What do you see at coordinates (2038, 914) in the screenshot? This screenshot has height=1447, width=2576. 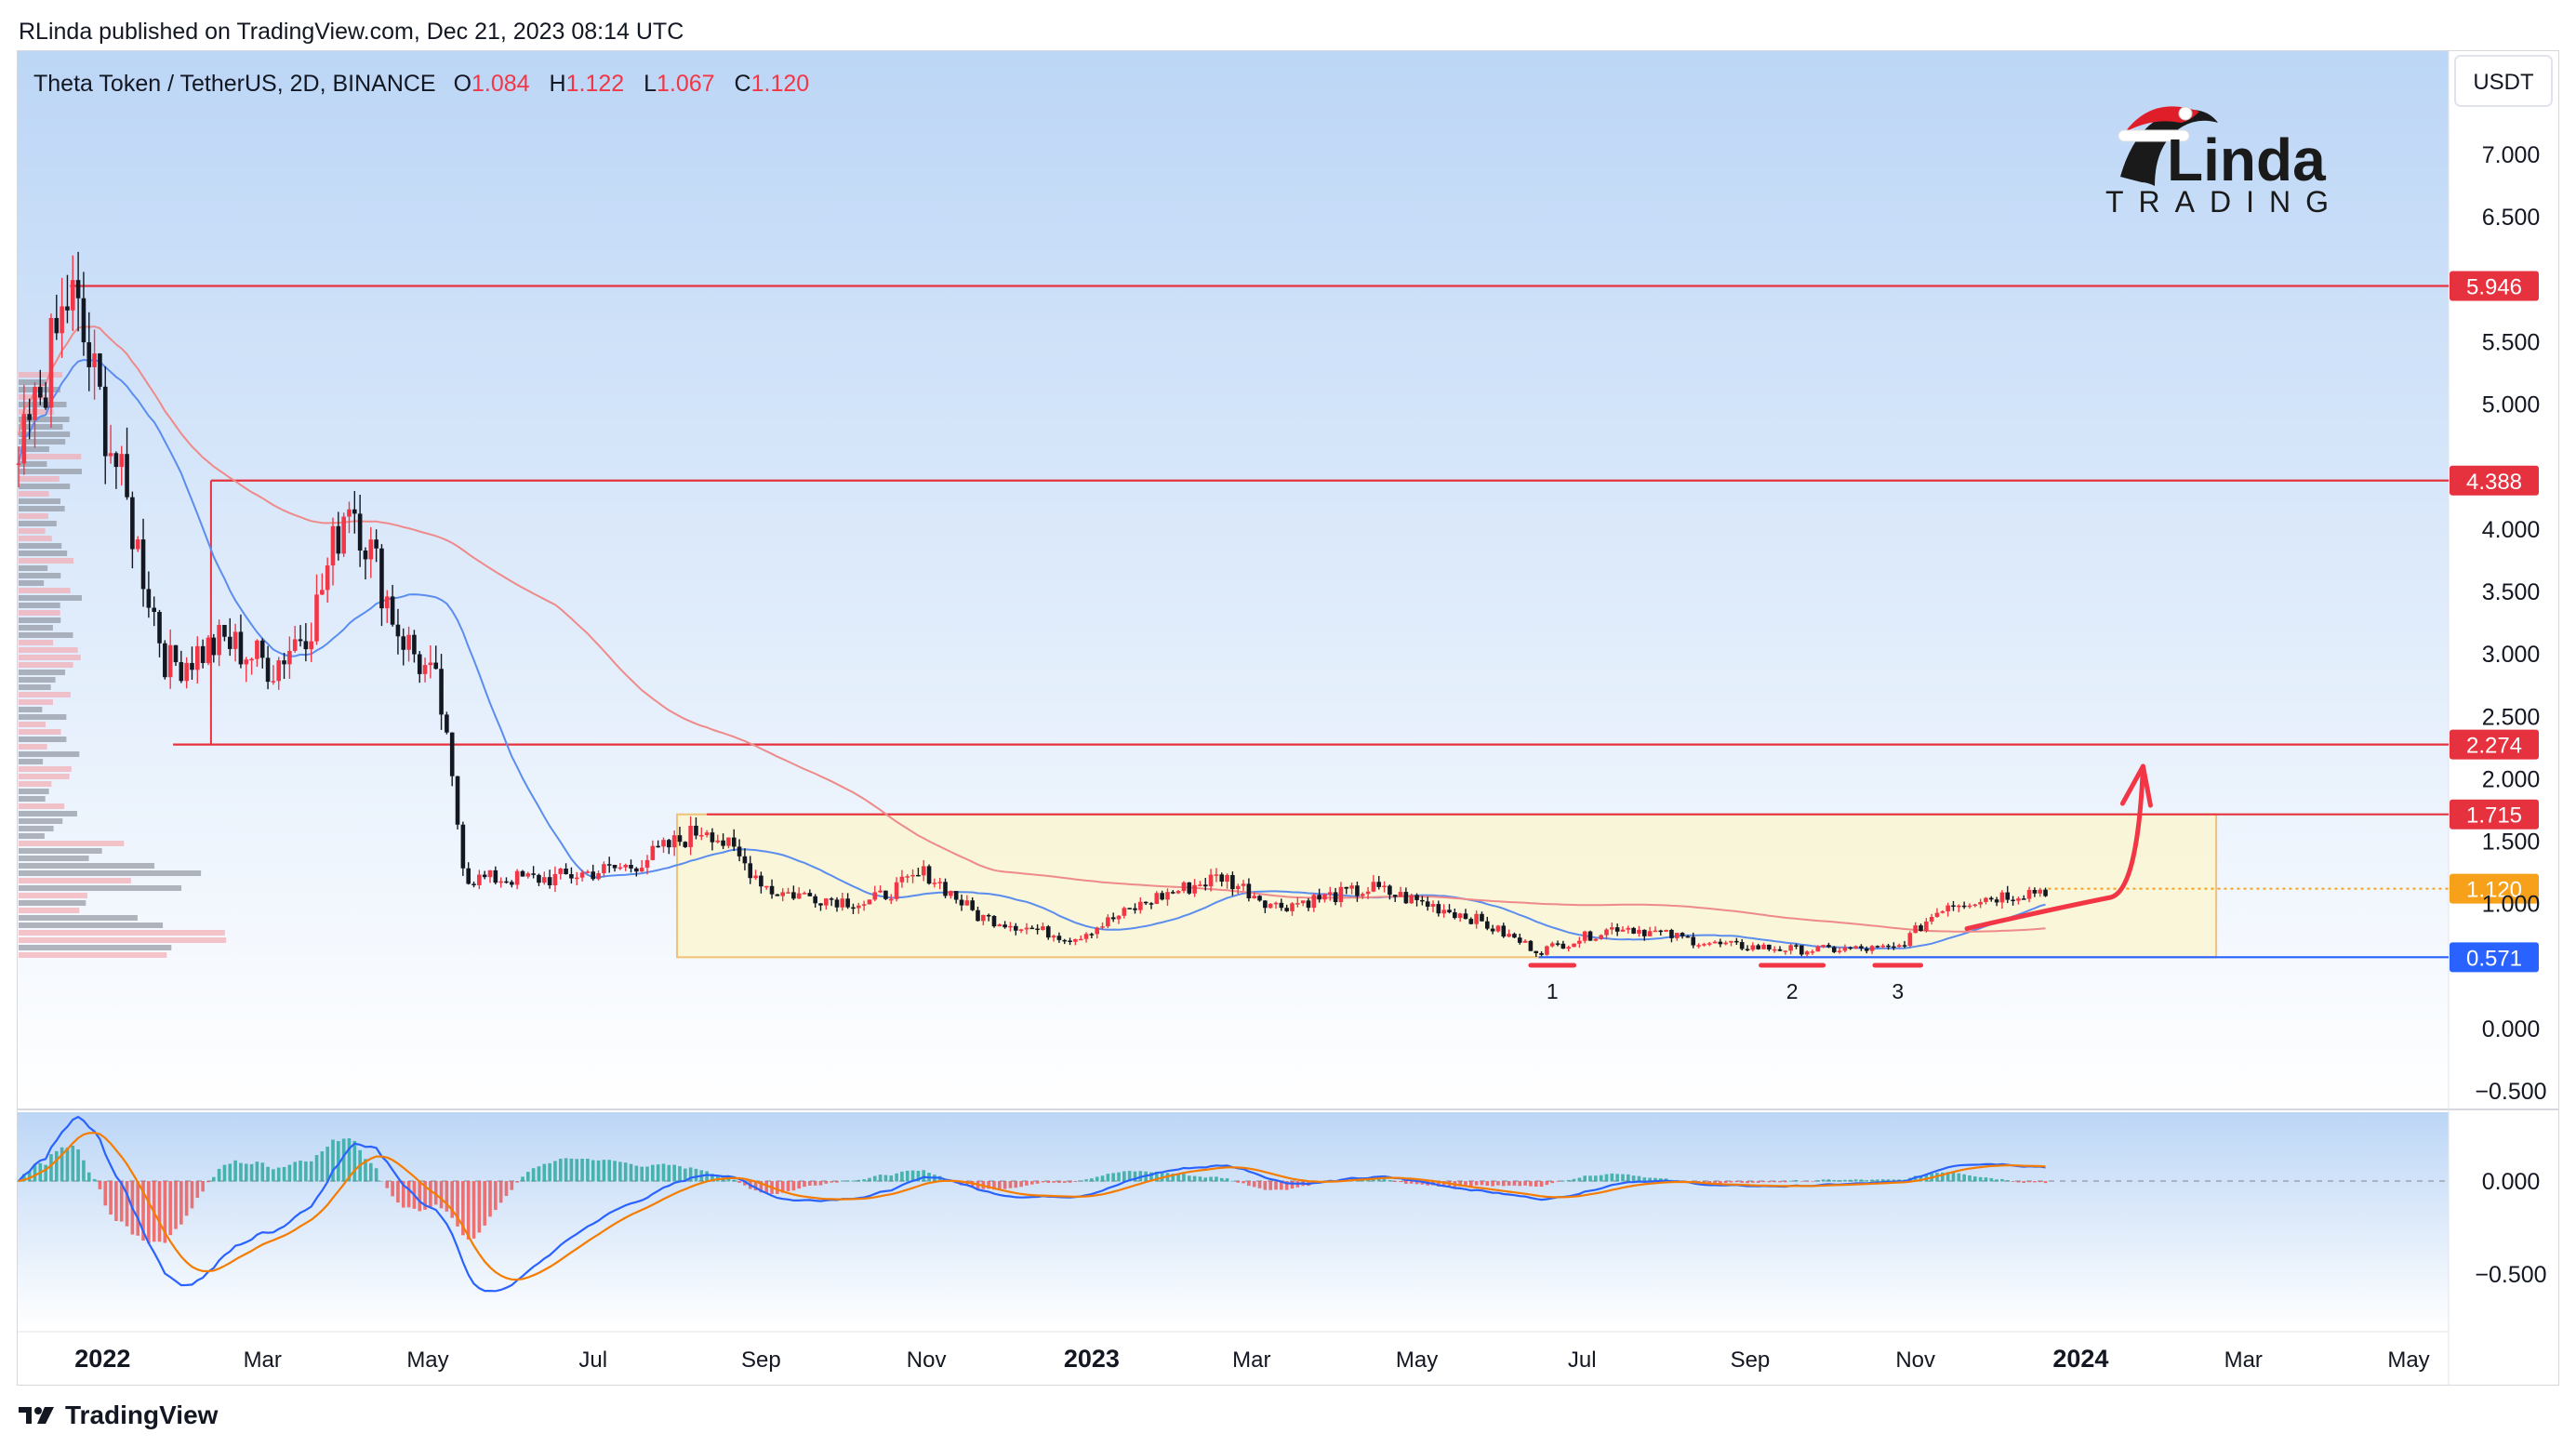 I see `trend-underline` at bounding box center [2038, 914].